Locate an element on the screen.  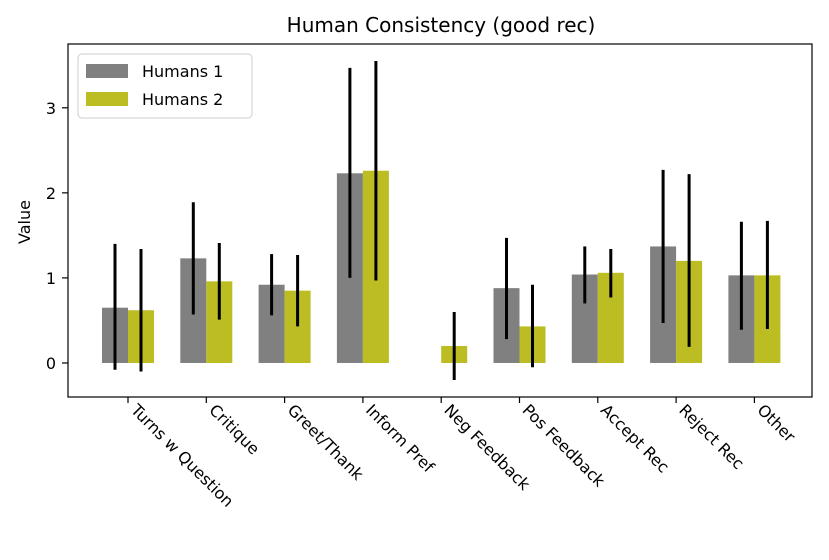
y-tick-label: 0 is located at coordinates (51, 363).